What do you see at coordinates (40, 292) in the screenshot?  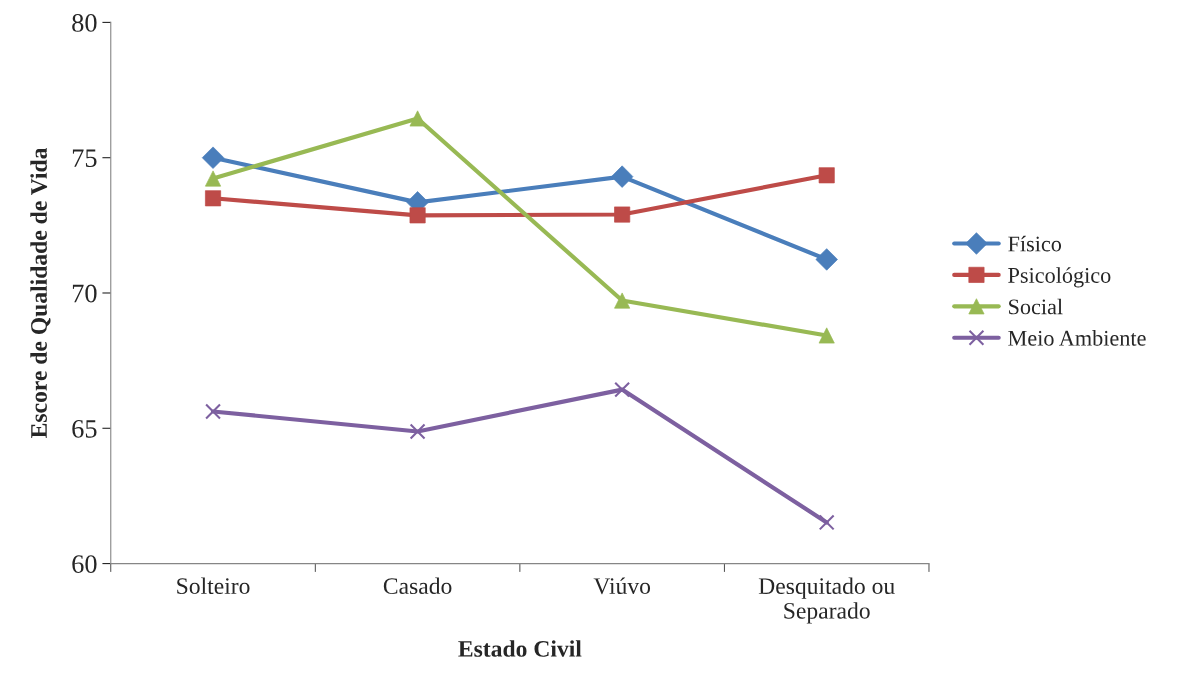 I see `y-axis-title: Escore de Qualidade de Vida` at bounding box center [40, 292].